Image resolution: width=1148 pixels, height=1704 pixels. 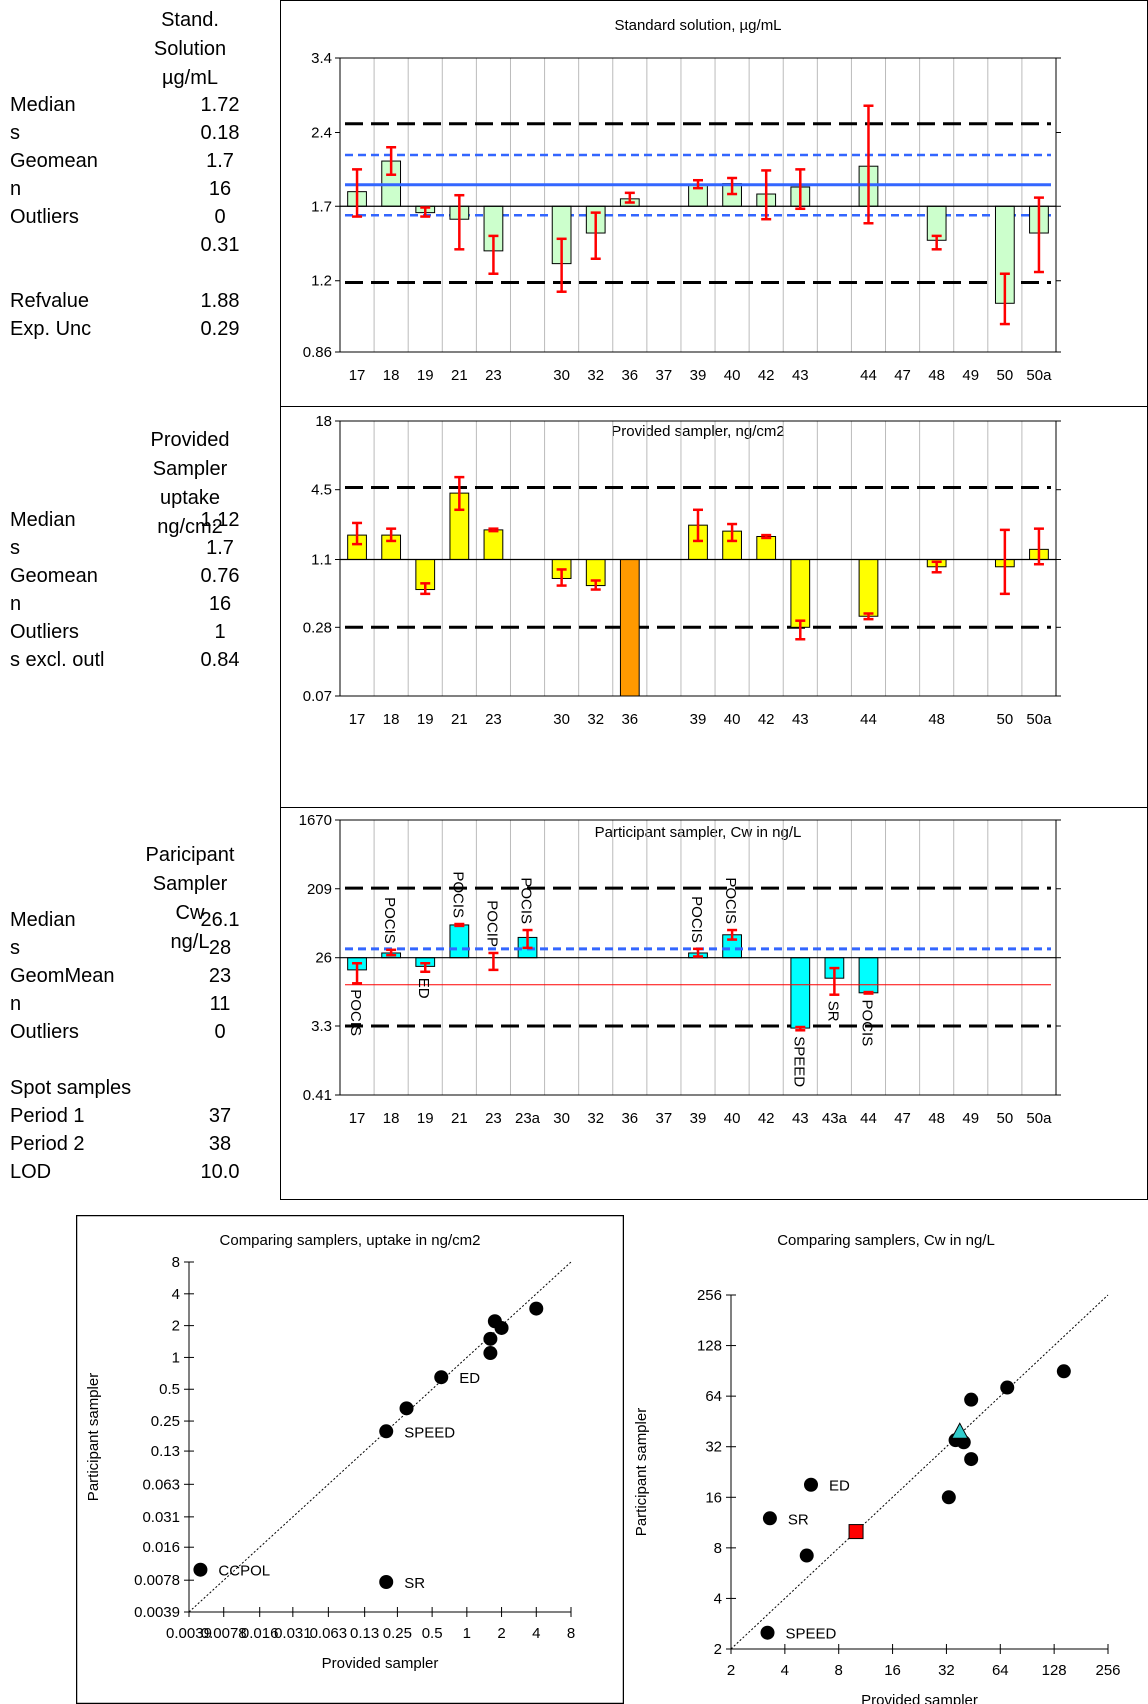 What do you see at coordinates (71, 1088) in the screenshot?
I see `stats-label: Spot samples` at bounding box center [71, 1088].